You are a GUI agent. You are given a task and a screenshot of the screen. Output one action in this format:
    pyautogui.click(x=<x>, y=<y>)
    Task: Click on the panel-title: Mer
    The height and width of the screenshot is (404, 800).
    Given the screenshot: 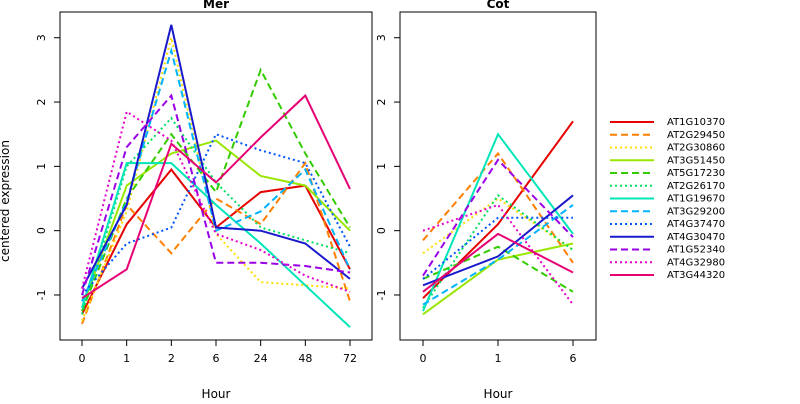 What is the action you would take?
    pyautogui.click(x=216, y=5)
    